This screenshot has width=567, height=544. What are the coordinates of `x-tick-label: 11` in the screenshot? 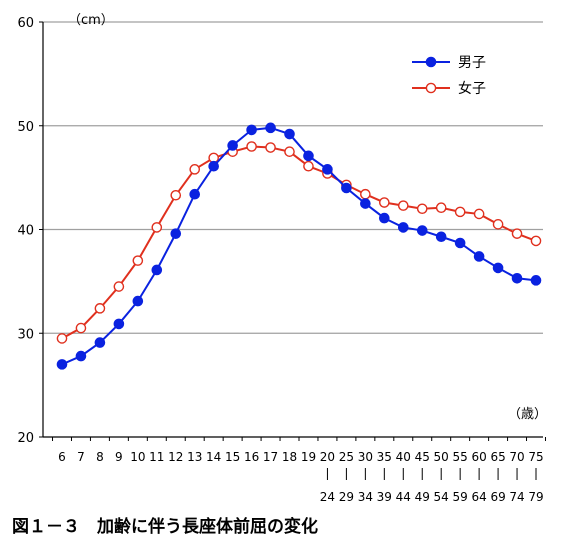 It's located at (156, 457).